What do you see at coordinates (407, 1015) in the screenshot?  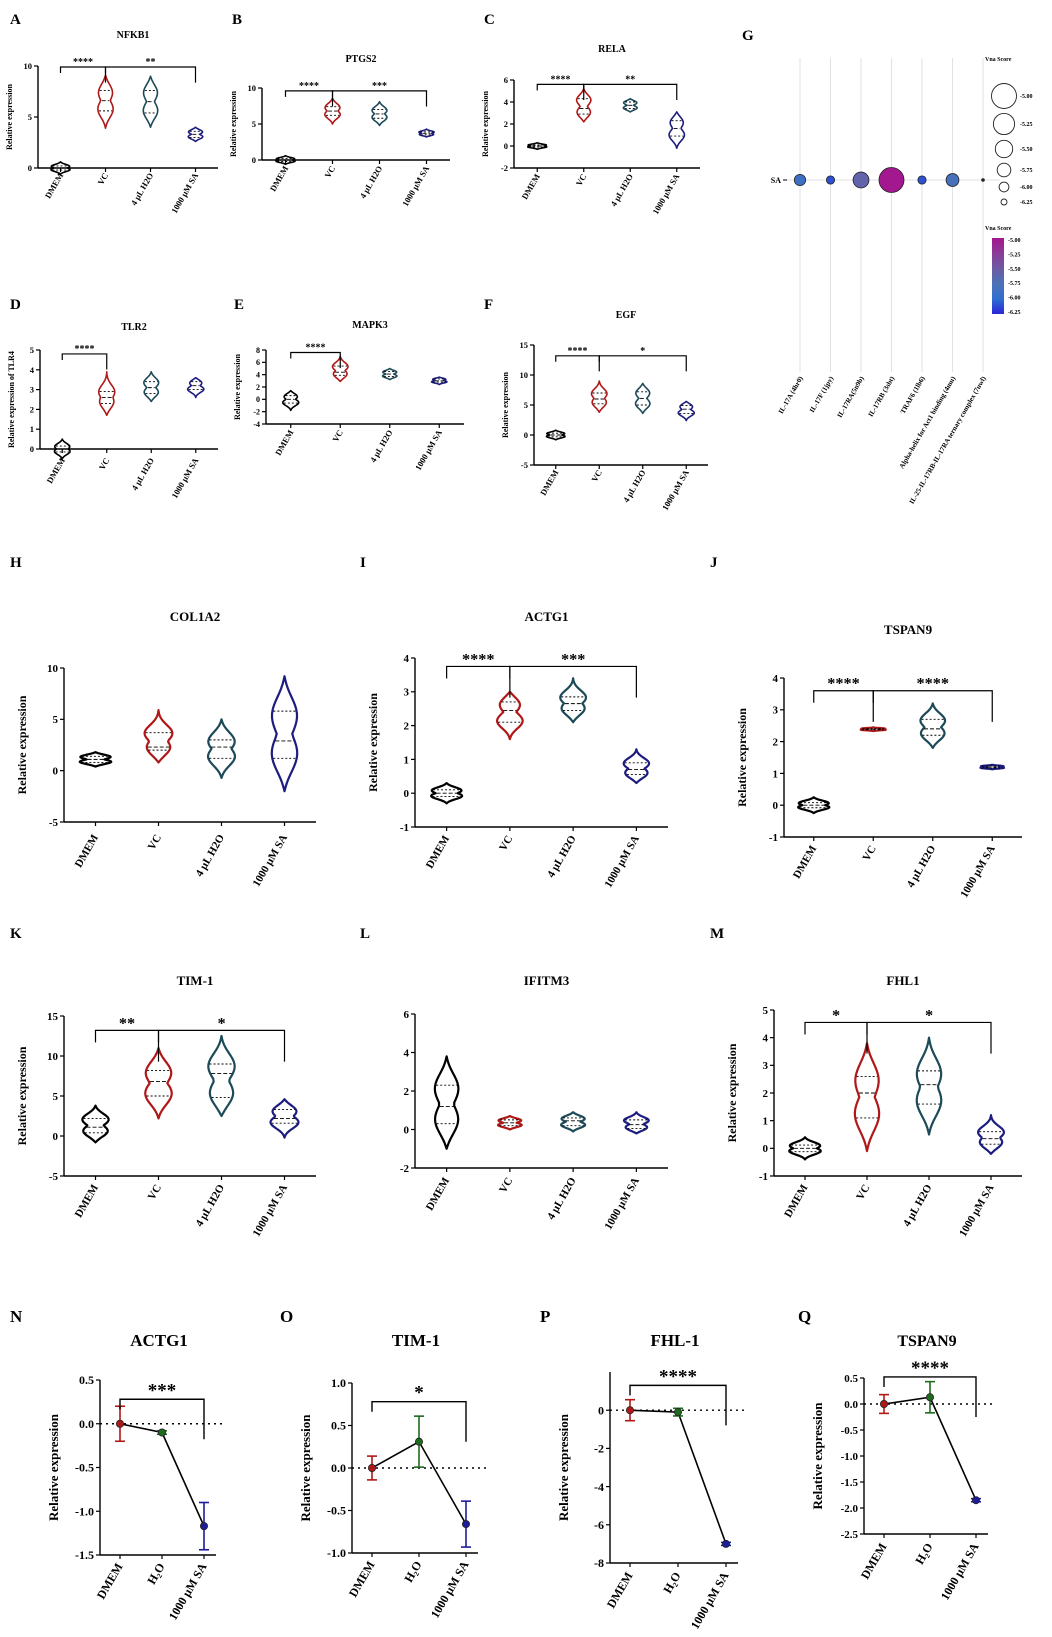 I see `y-tick-label: 6` at bounding box center [407, 1015].